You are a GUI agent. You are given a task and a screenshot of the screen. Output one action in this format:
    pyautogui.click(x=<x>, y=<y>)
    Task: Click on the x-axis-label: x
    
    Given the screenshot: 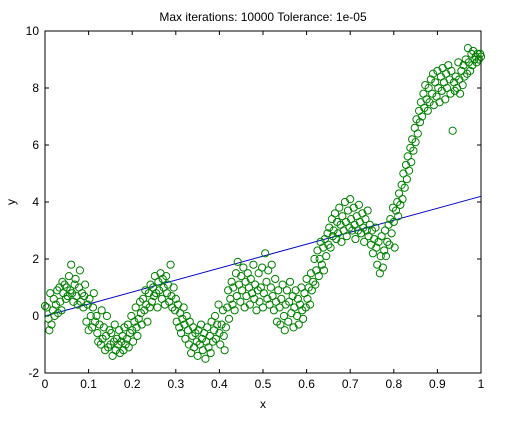 What is the action you would take?
    pyautogui.click(x=263, y=404)
    